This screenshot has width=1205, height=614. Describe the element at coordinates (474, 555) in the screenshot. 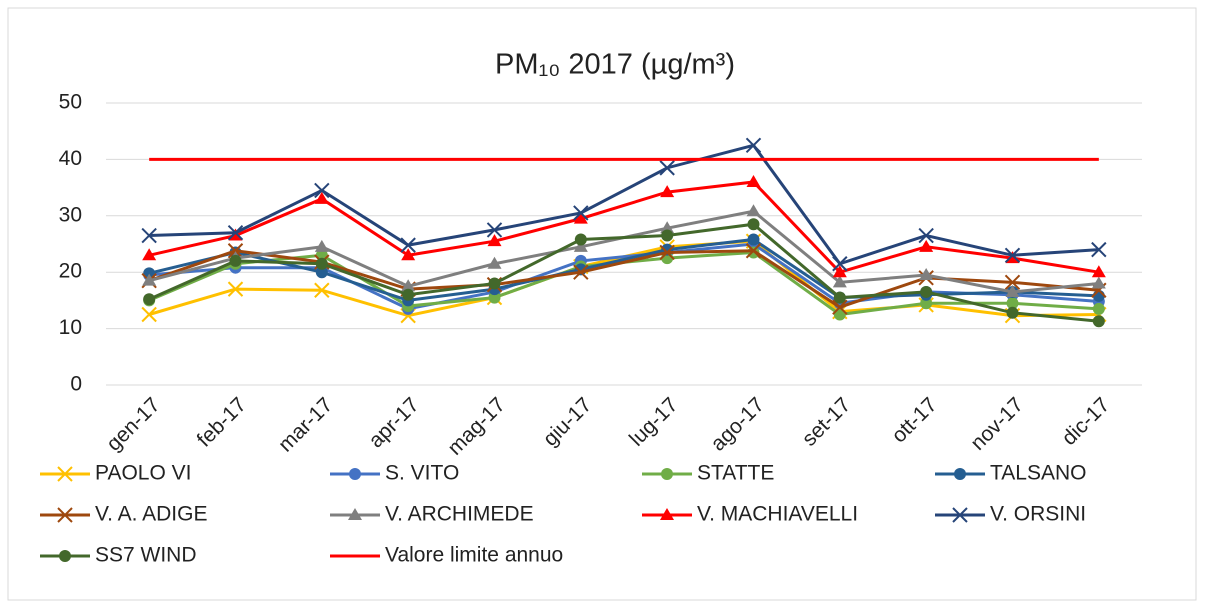

I see `legend-label: Valore limite annuo` at that location.